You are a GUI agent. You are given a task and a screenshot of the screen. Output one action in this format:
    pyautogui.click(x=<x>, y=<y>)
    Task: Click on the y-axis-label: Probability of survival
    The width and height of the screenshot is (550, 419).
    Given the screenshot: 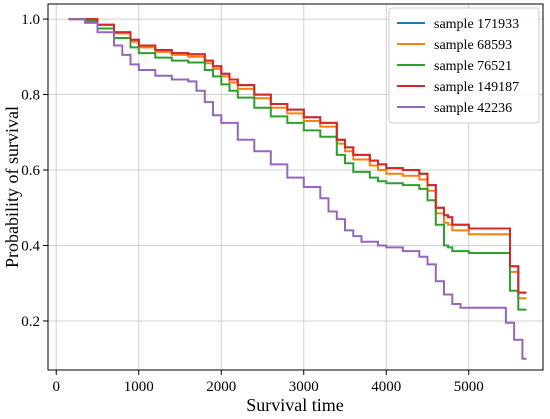 What is the action you would take?
    pyautogui.click(x=12, y=187)
    